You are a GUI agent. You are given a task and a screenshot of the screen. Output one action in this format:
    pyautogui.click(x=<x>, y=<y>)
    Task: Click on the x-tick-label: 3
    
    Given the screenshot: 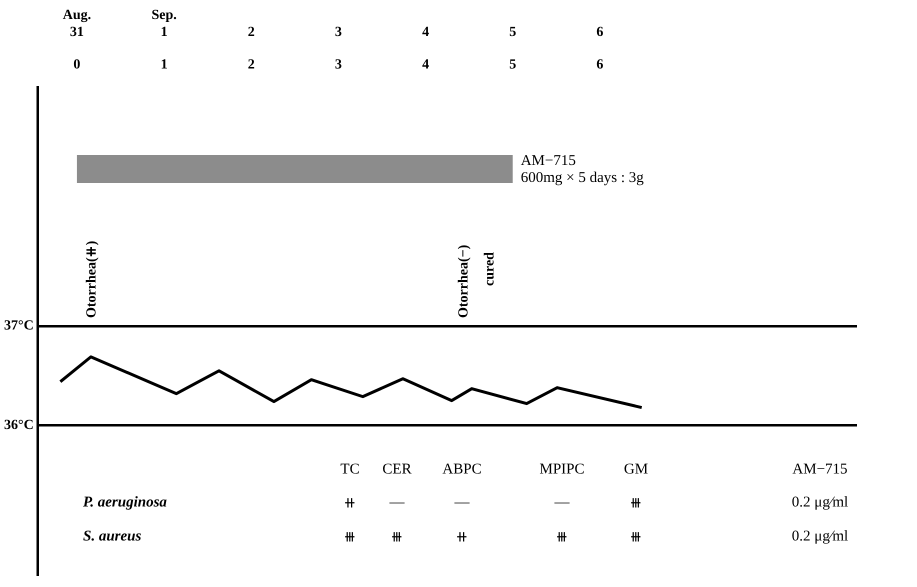 What is the action you would take?
    pyautogui.click(x=338, y=65)
    